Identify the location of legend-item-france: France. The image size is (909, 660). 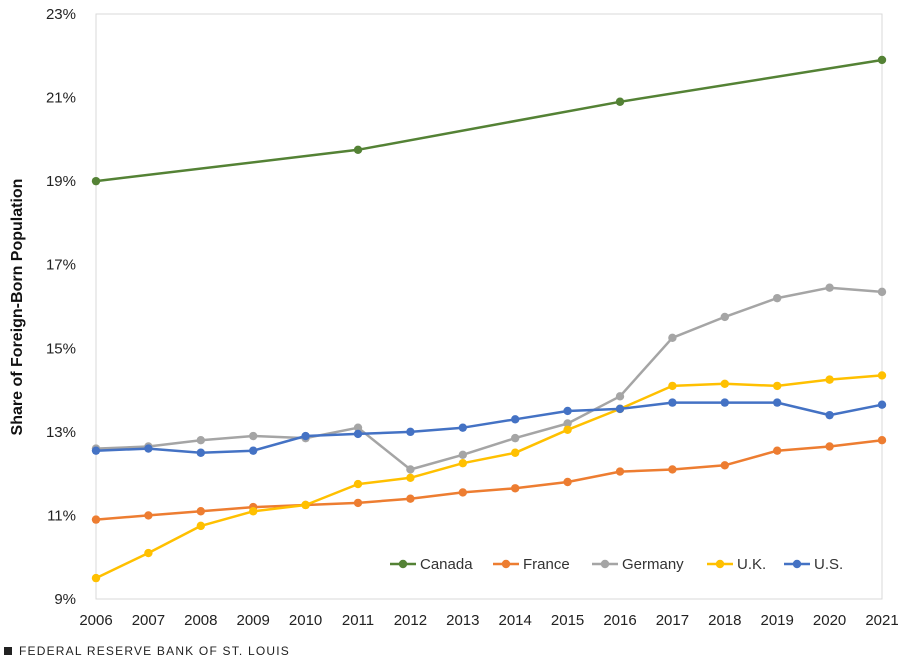
(531, 564).